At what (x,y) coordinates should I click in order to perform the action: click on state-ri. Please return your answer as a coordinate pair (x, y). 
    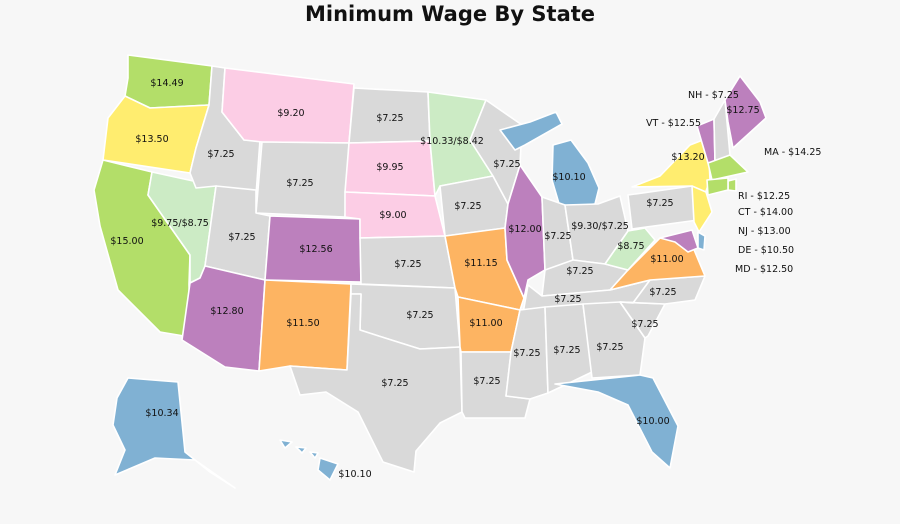
    Looking at the image, I should click on (732, 185).